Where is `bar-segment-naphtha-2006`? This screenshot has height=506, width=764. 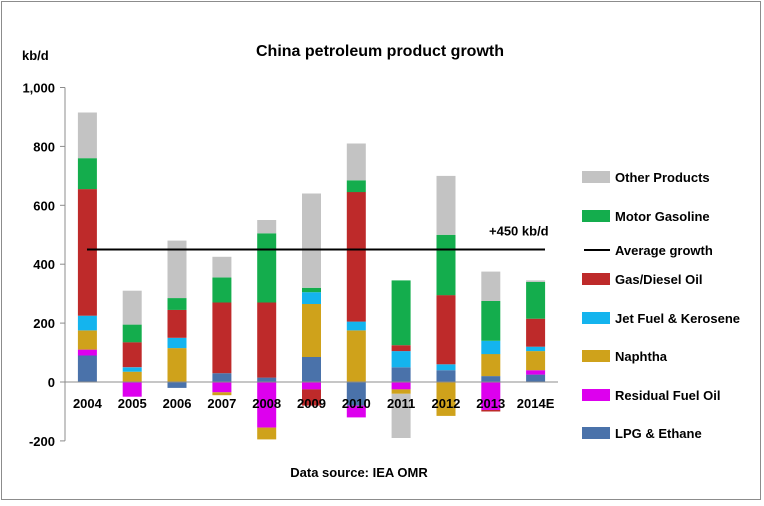
bar-segment-naphtha-2006 is located at coordinates (177, 365).